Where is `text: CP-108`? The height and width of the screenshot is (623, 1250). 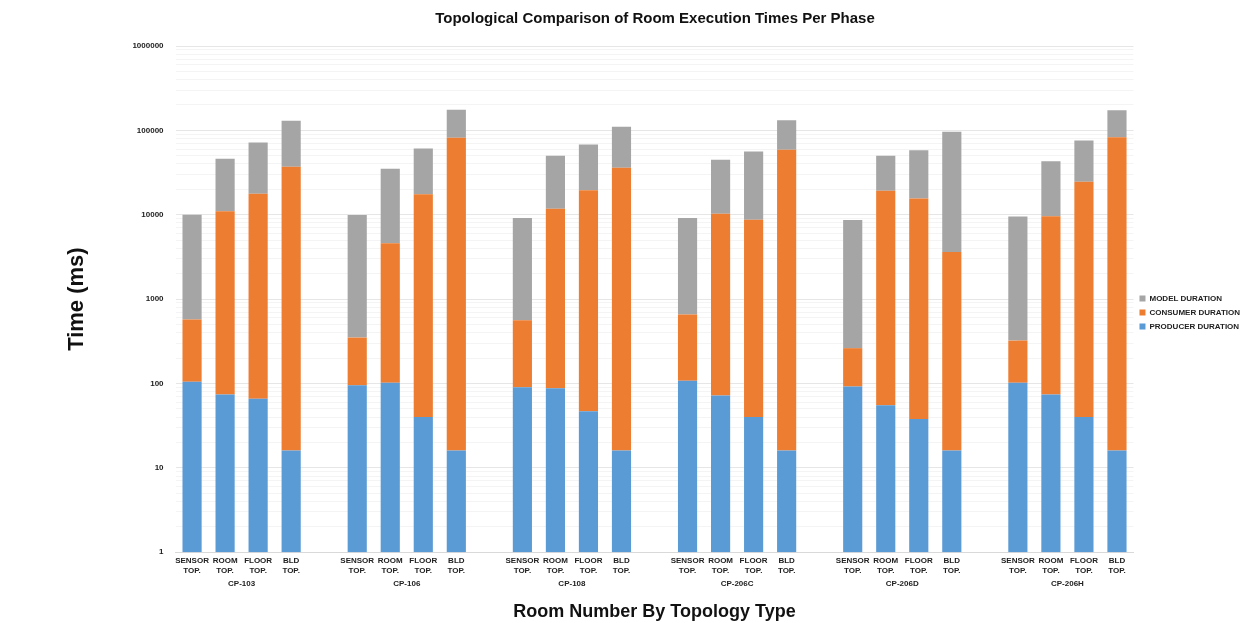 text: CP-108 is located at coordinates (572, 584).